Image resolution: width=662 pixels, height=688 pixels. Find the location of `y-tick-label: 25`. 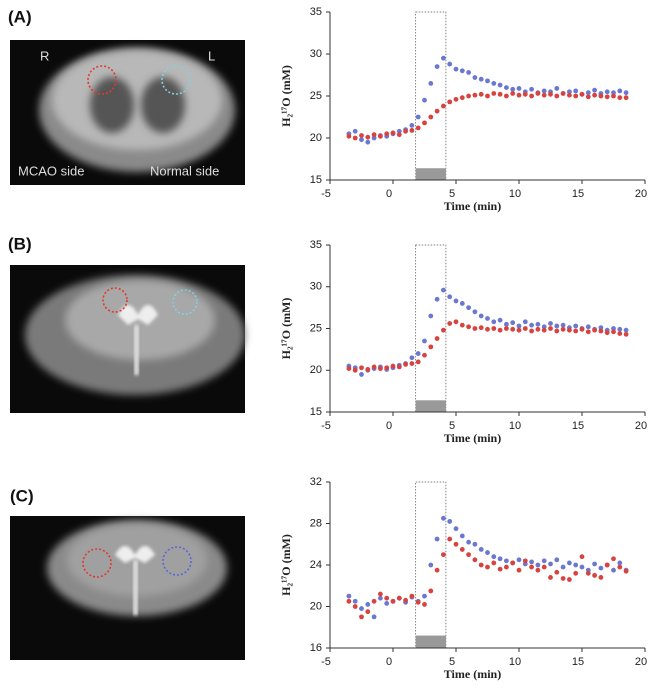

y-tick-label: 25 is located at coordinates (316, 328).